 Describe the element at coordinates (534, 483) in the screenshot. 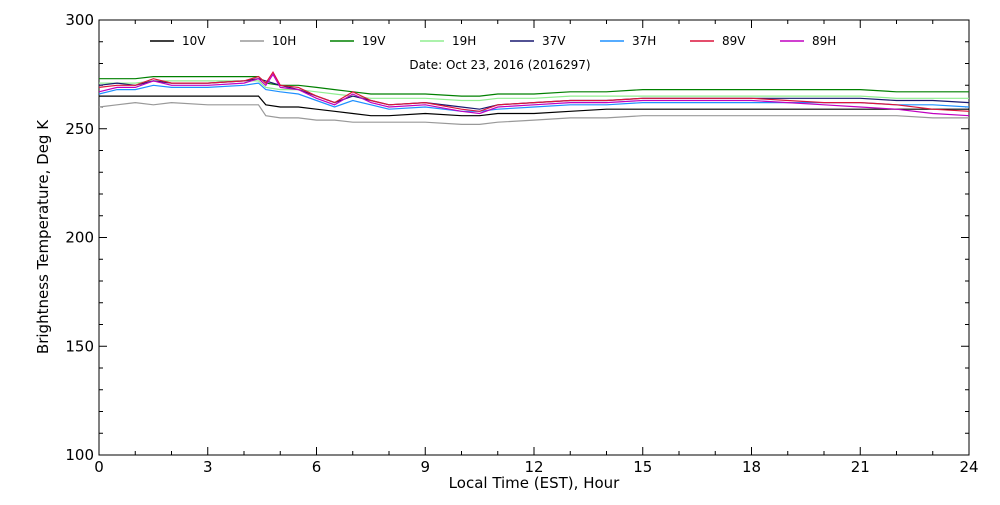

I see `x-axis-title: Local Time (EST), Hour` at that location.